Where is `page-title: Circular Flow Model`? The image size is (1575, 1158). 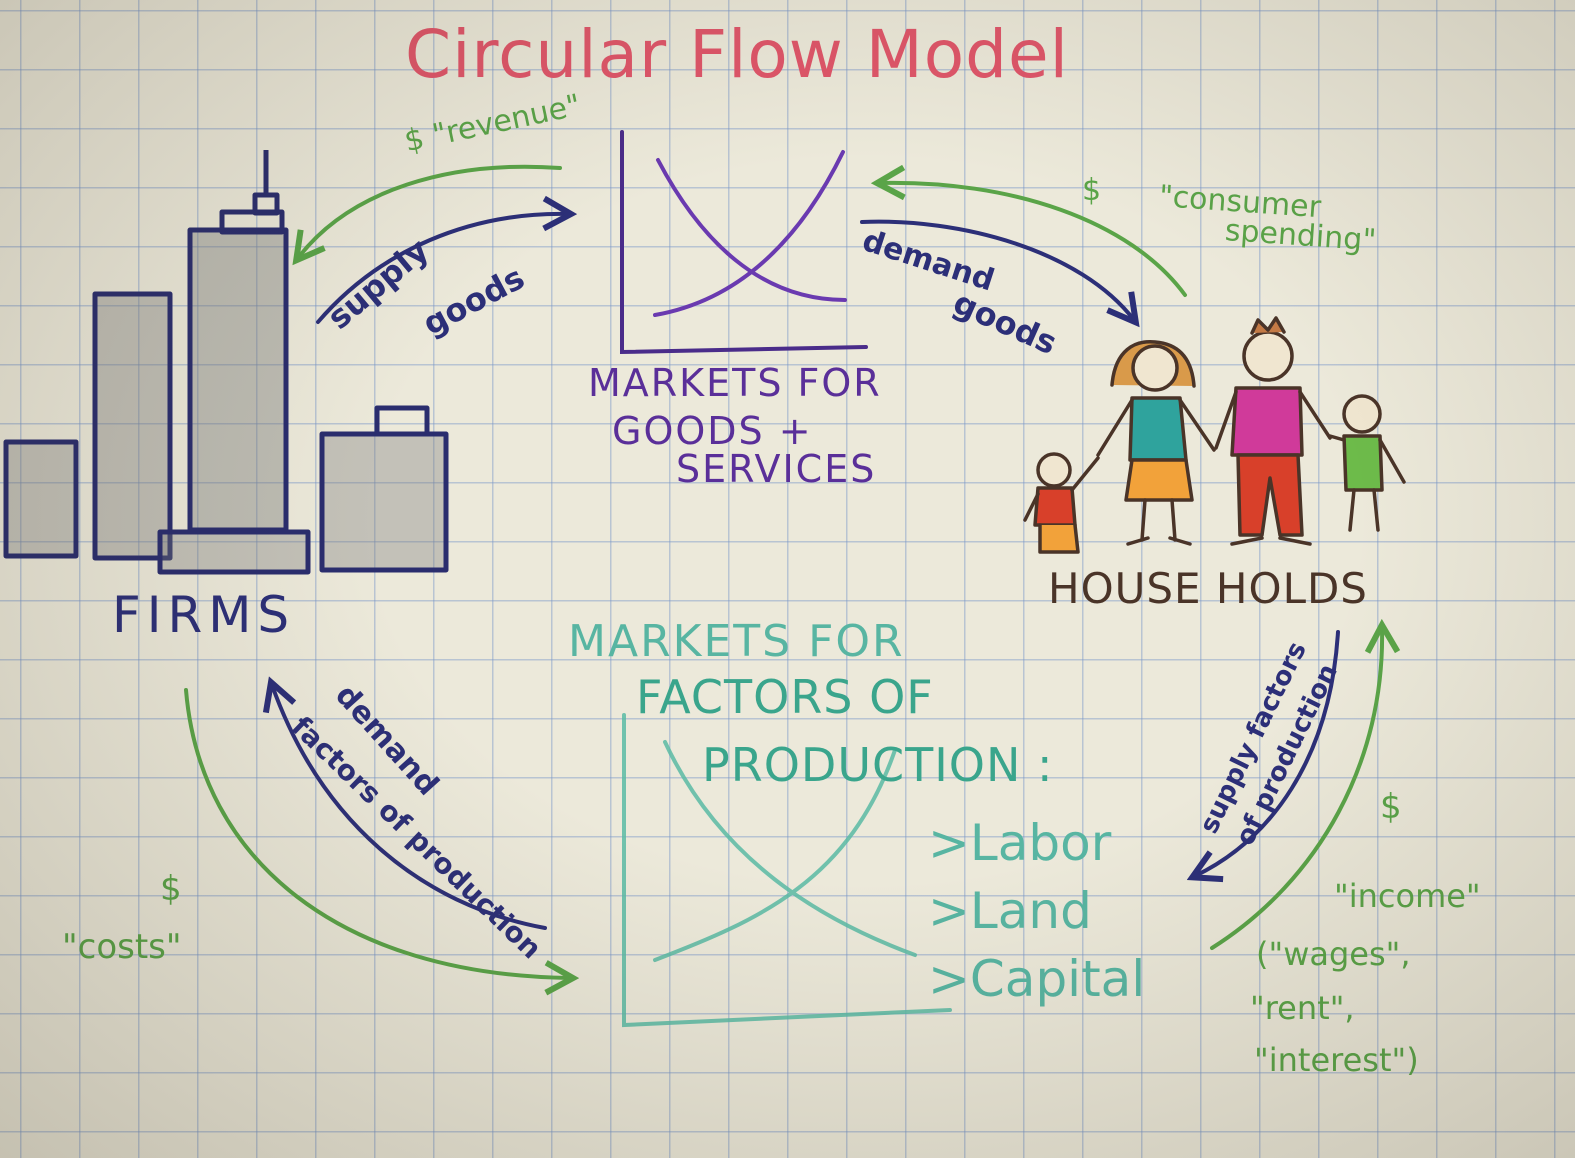
page-title: Circular Flow Model is located at coordinates (737, 54).